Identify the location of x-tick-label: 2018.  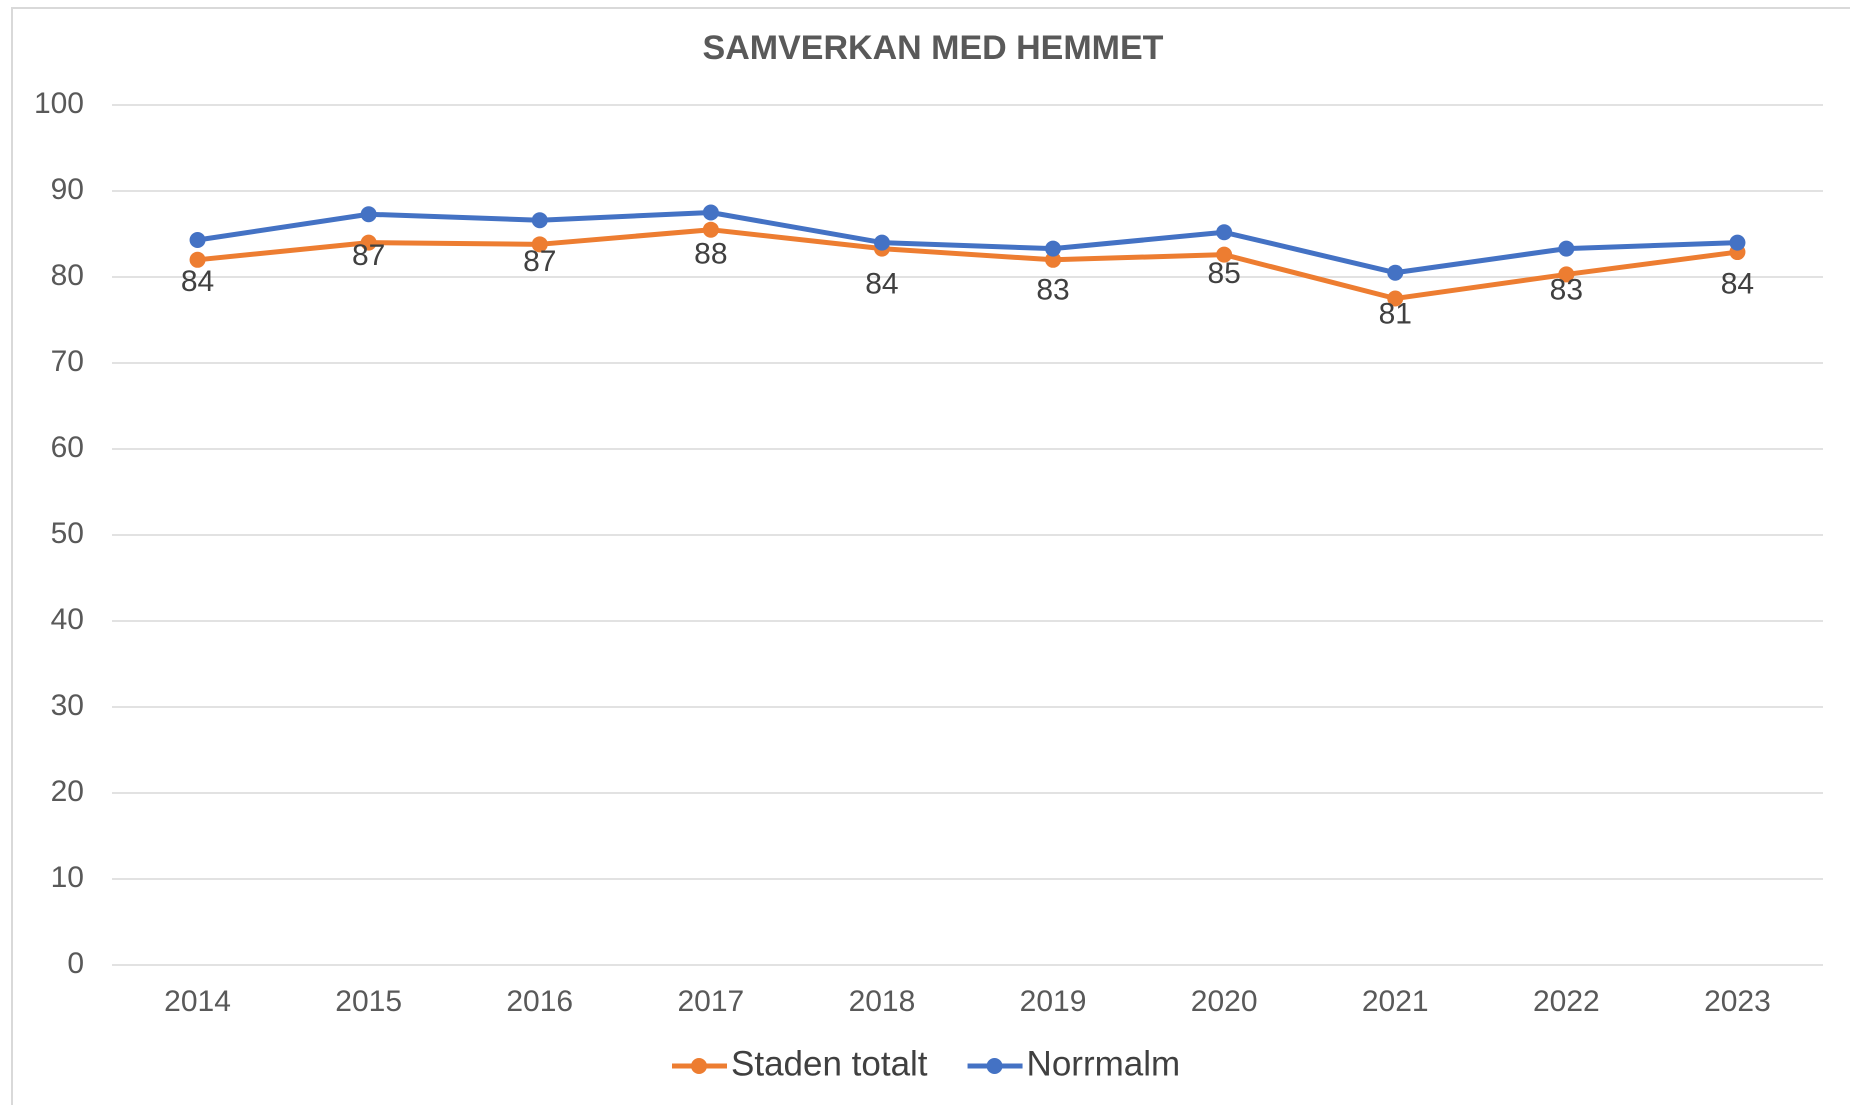
(882, 1001).